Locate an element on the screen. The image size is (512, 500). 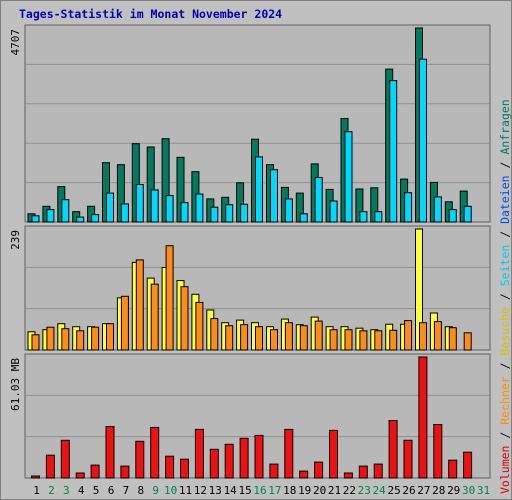
x-tick-label-day-5: 5 is located at coordinates (96, 490).